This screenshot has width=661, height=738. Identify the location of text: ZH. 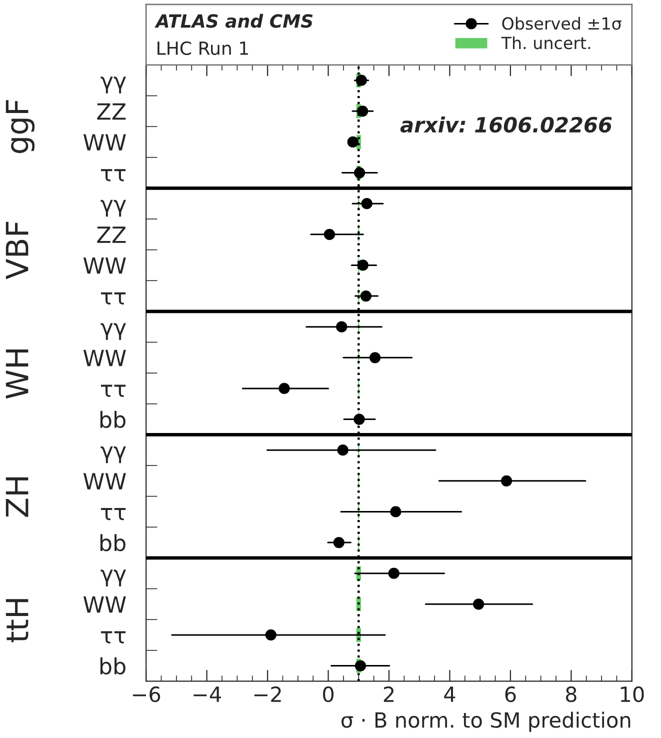
(17, 497).